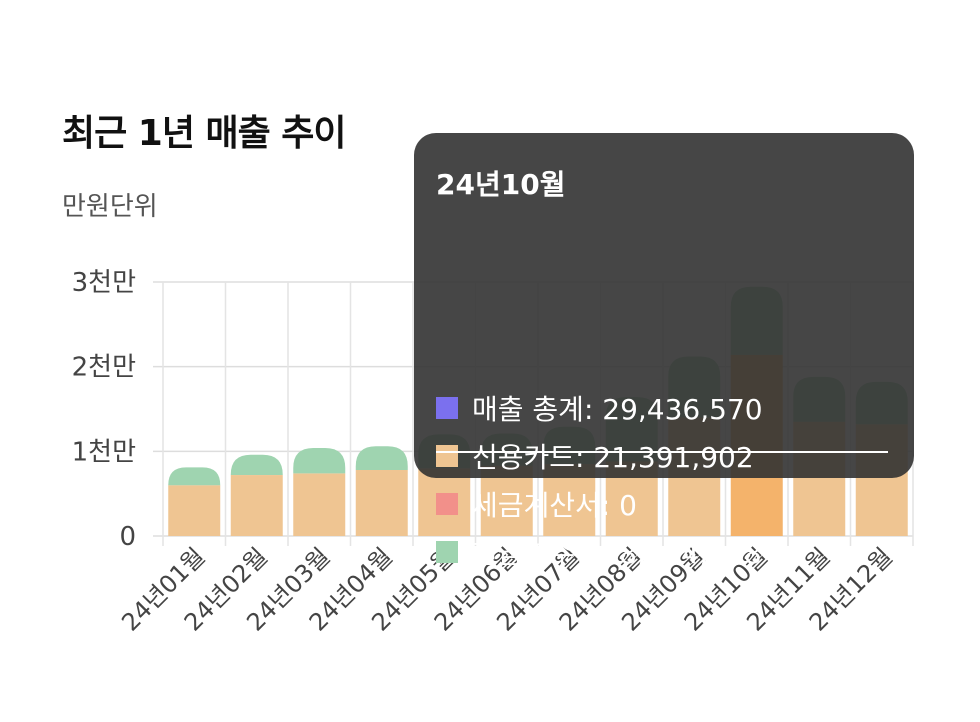 This screenshot has width=980, height=722. What do you see at coordinates (447, 408) in the screenshot?
I see `tooltip-swatch-total` at bounding box center [447, 408].